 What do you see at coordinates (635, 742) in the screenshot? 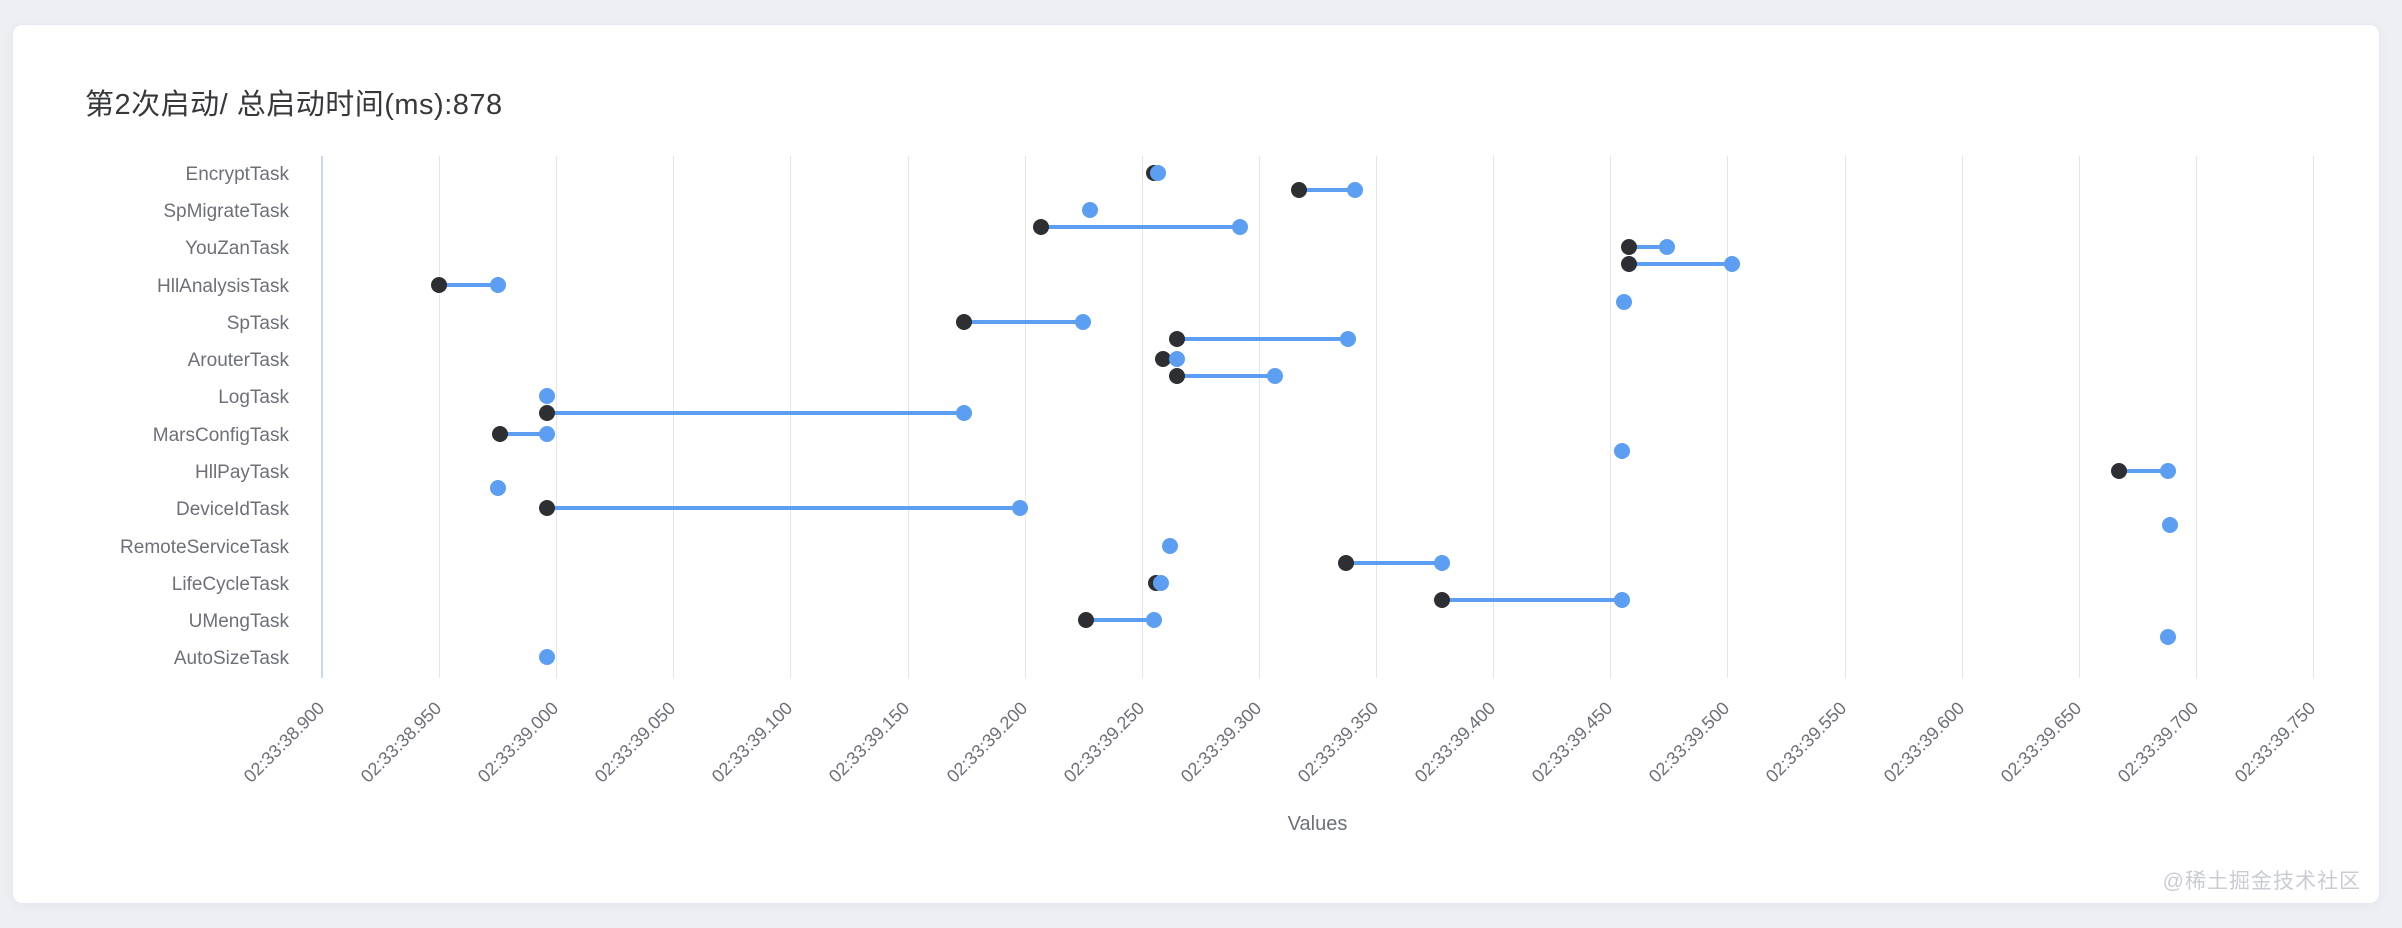
I see `x-axis-tick-label: 02:33:39.050` at bounding box center [635, 742].